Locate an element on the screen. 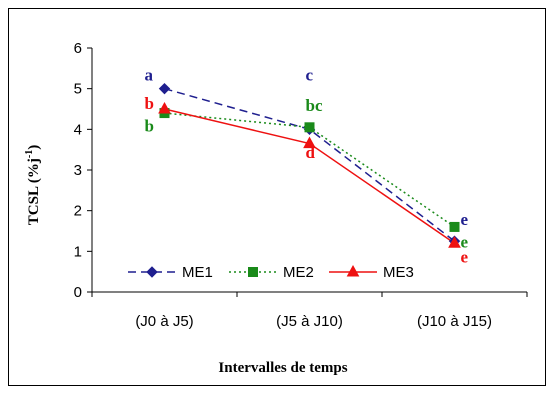 The width and height of the screenshot is (556, 394). significance-letter: bc is located at coordinates (314, 105).